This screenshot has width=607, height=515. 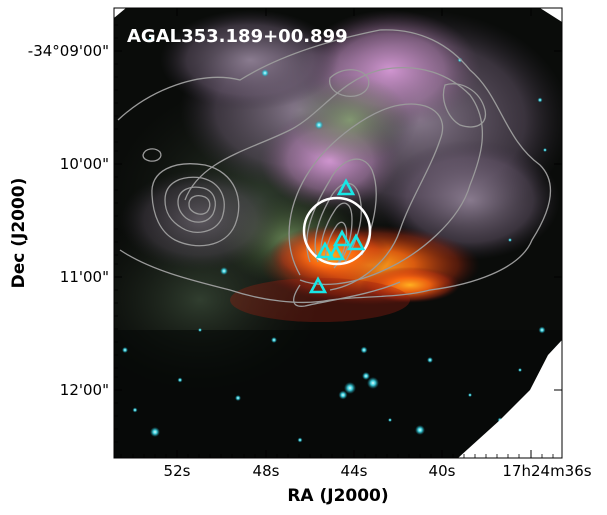 I want to click on y-tick-label: 11'00", so click(x=84, y=277).